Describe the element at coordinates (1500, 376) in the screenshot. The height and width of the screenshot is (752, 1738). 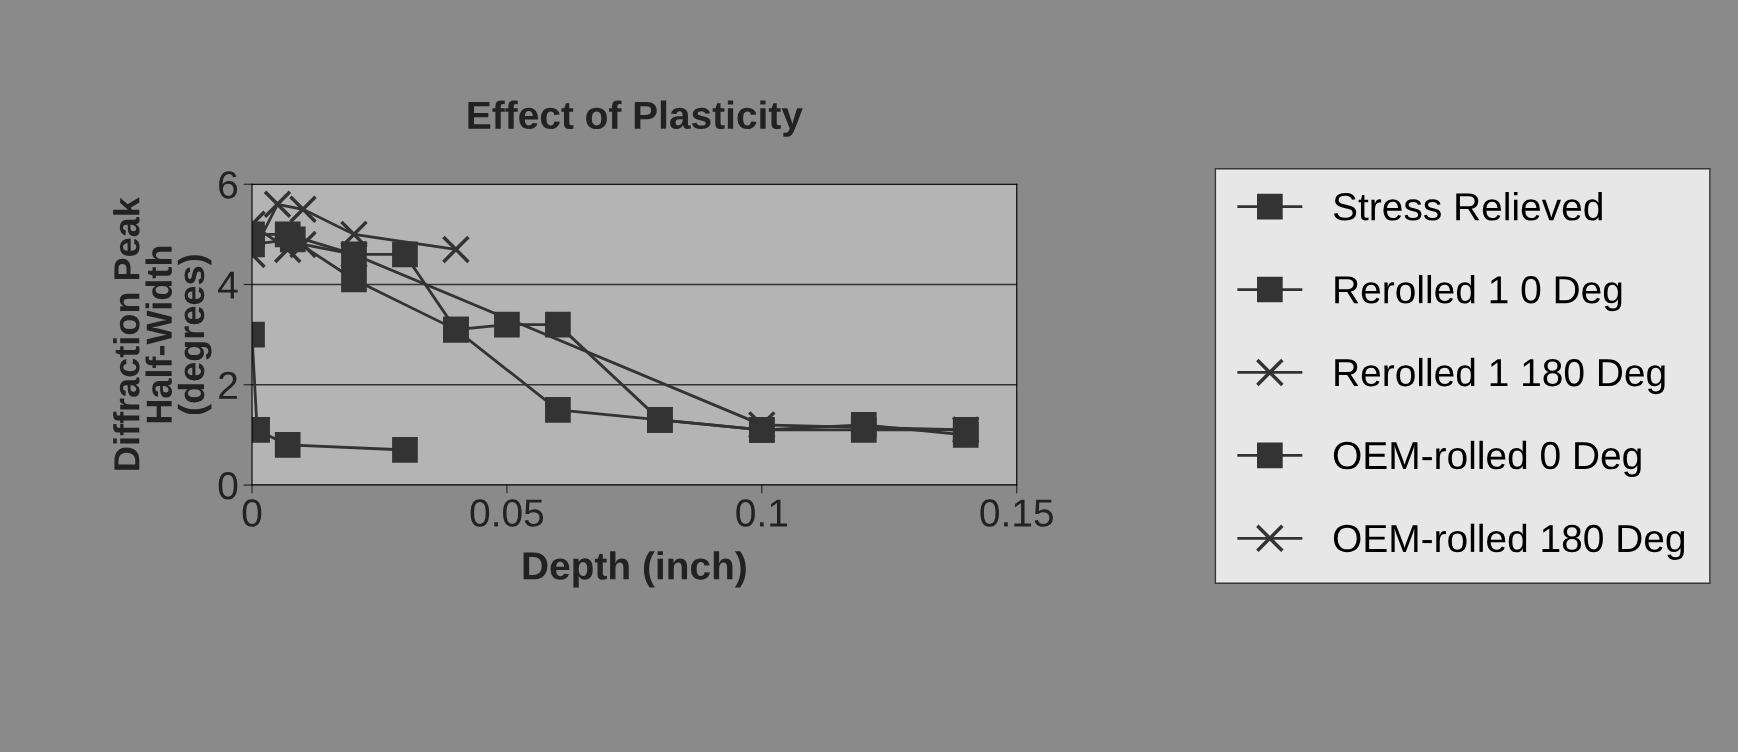
I see `legend-label: Rerolled 1 180 Deg` at that location.